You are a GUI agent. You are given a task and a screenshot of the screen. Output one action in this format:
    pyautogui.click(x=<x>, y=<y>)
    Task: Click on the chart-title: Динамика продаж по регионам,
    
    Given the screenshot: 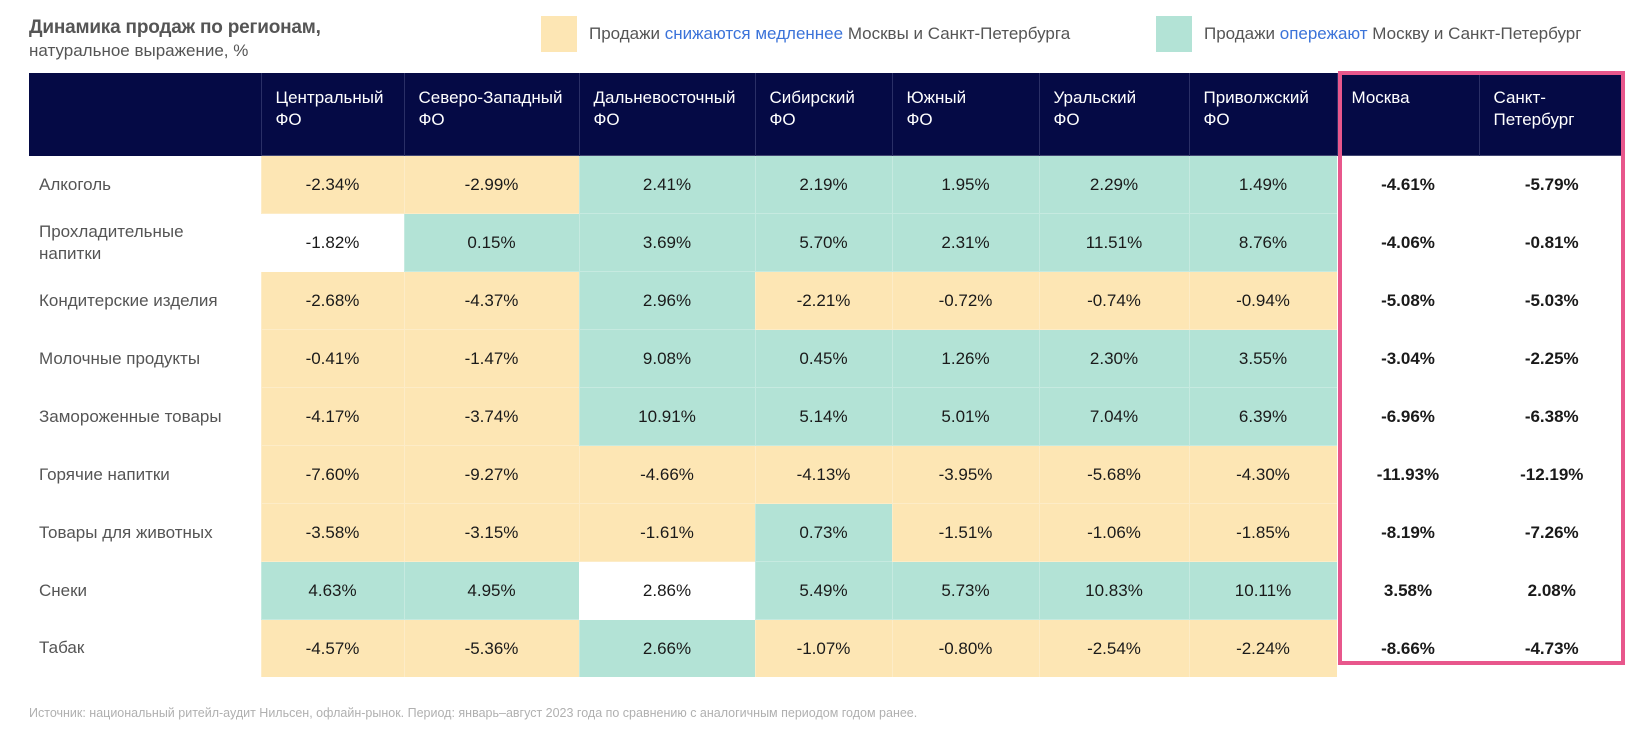 What is the action you would take?
    pyautogui.click(x=175, y=27)
    